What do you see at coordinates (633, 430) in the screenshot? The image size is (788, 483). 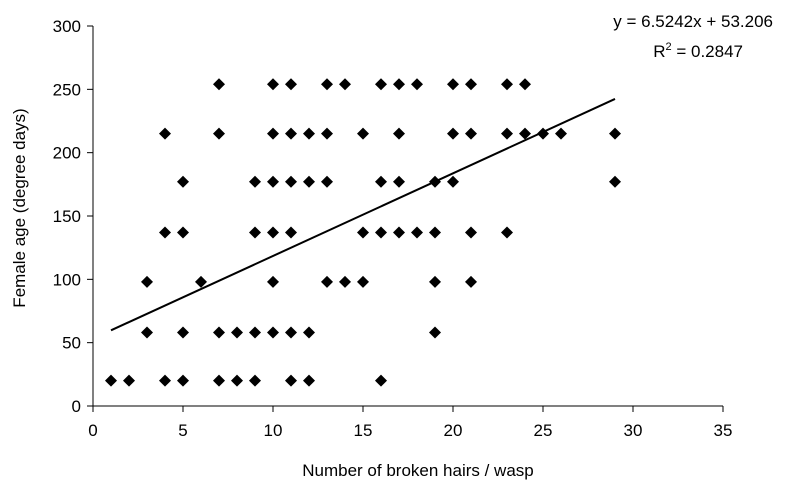 I see `x-tick-label: 30` at bounding box center [633, 430].